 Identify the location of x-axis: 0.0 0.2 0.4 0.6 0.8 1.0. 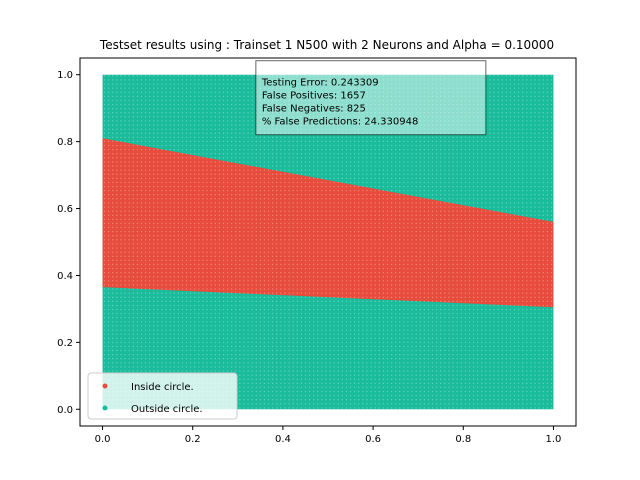
(328, 435).